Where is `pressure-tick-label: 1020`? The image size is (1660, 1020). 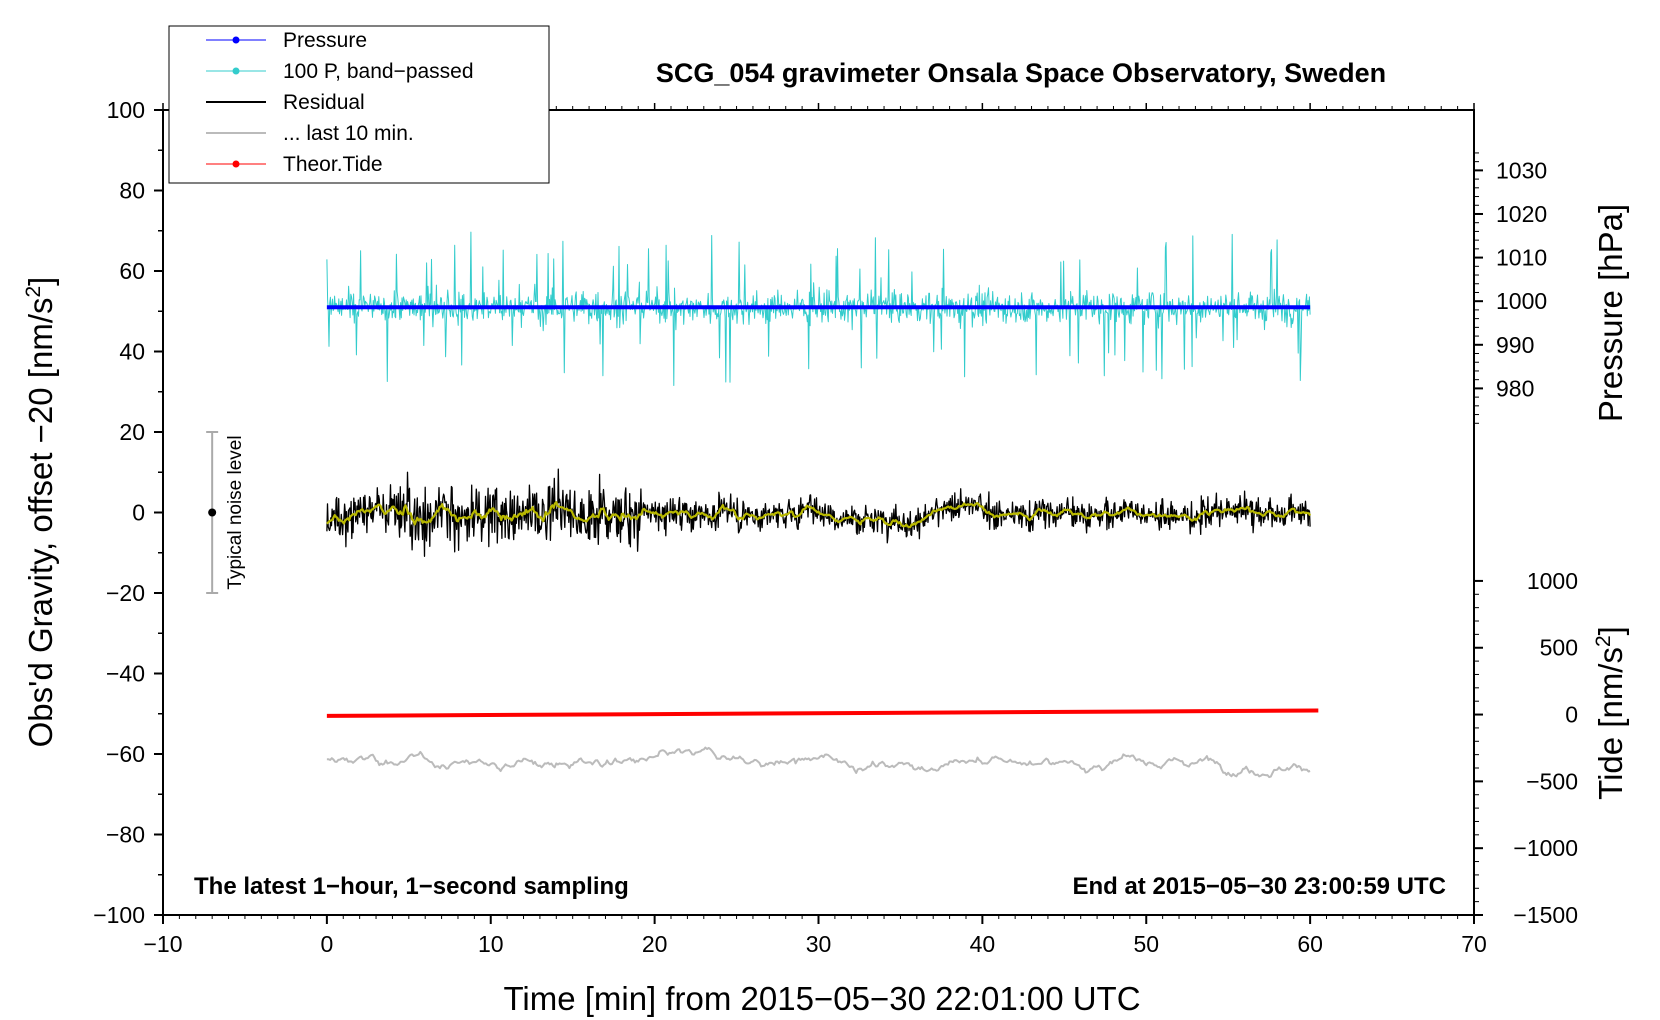
pressure-tick-label: 1020 is located at coordinates (1521, 214).